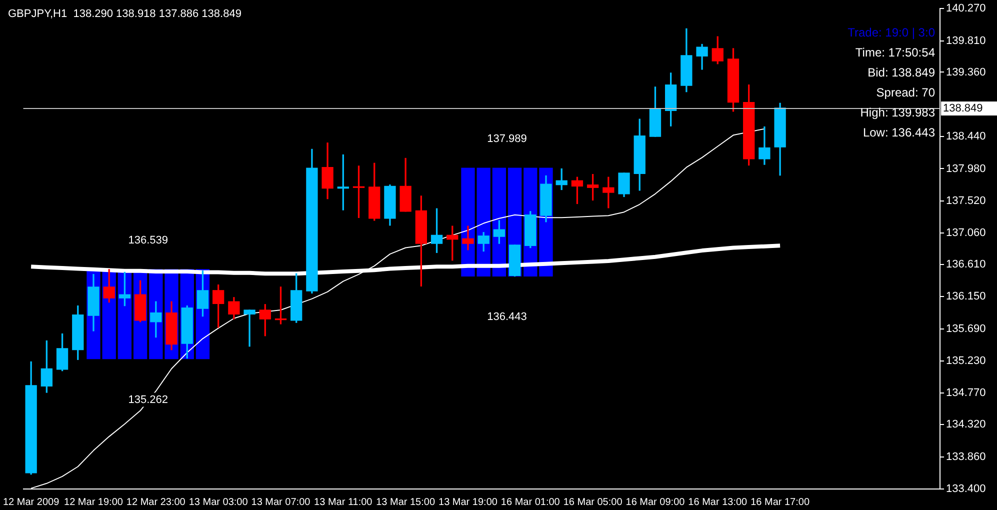  I want to click on y-tick-label: 134.770, so click(966, 393).